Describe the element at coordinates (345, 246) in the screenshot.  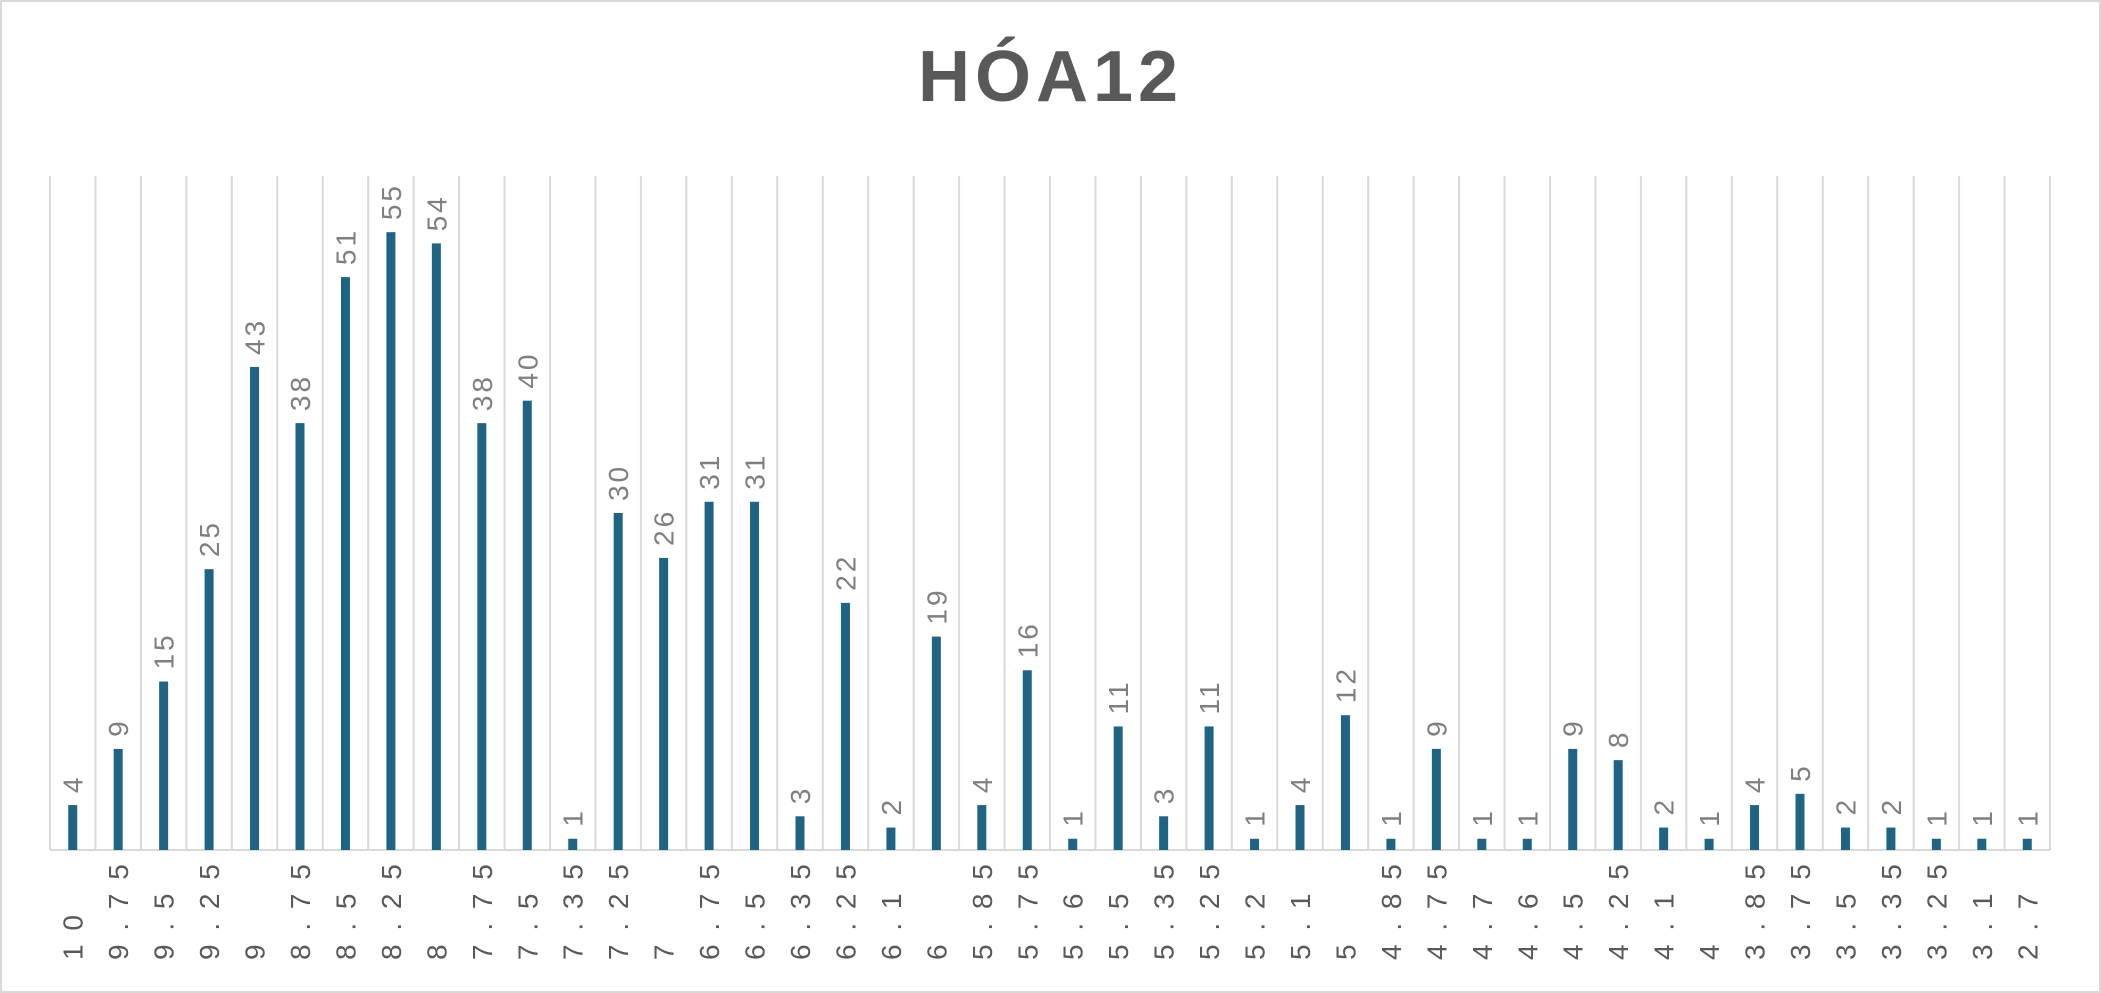
I see `data-label: 51` at that location.